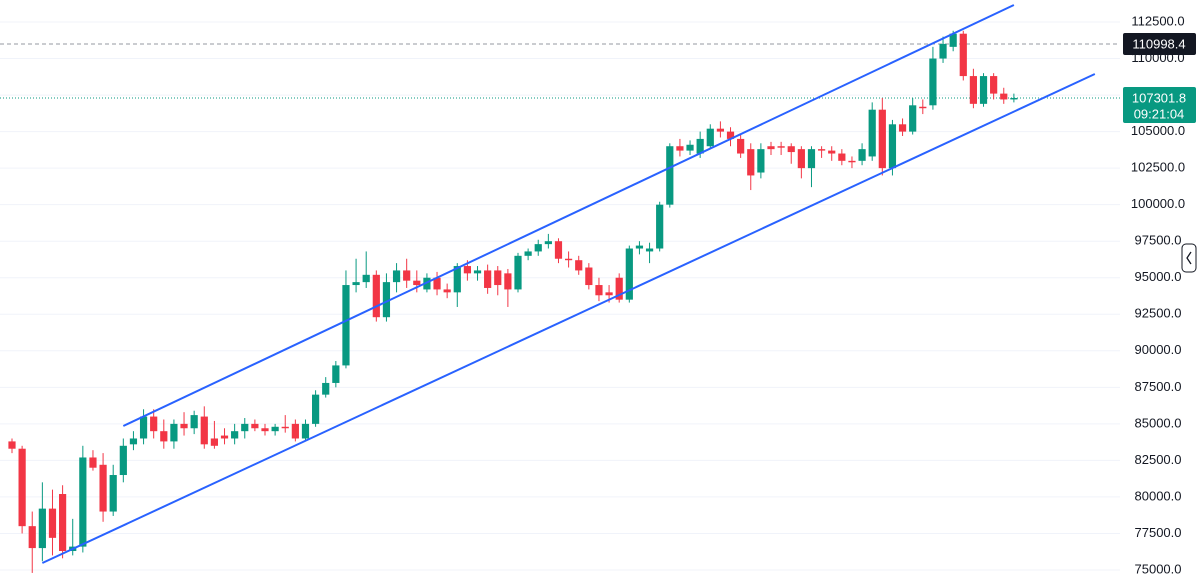 Image resolution: width=1200 pixels, height=582 pixels. What do you see at coordinates (1158, 276) in the screenshot?
I see `y-tick-label: 95000.0` at bounding box center [1158, 276].